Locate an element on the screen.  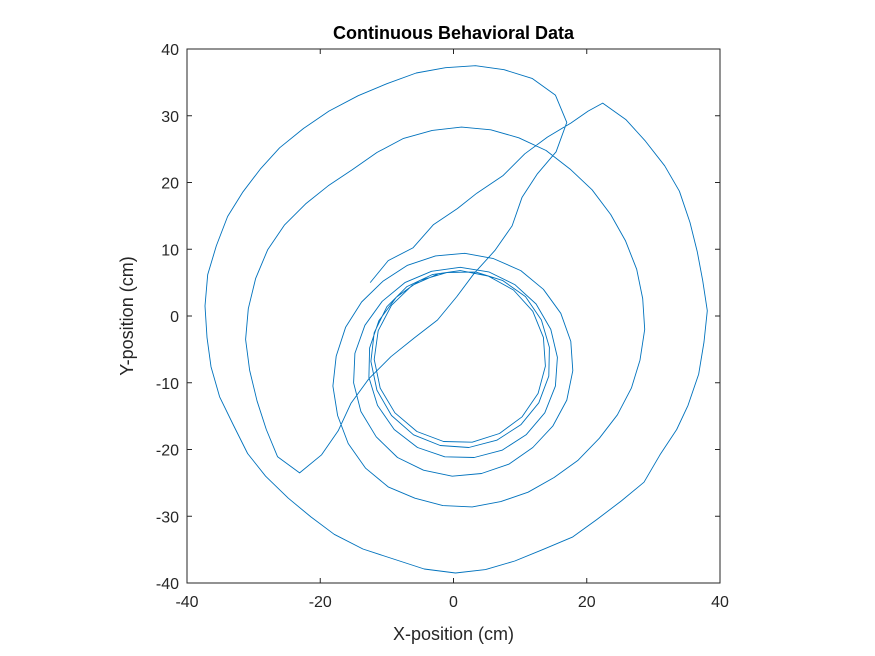
x-axis-label: X-position (cm) is located at coordinates (453, 634).